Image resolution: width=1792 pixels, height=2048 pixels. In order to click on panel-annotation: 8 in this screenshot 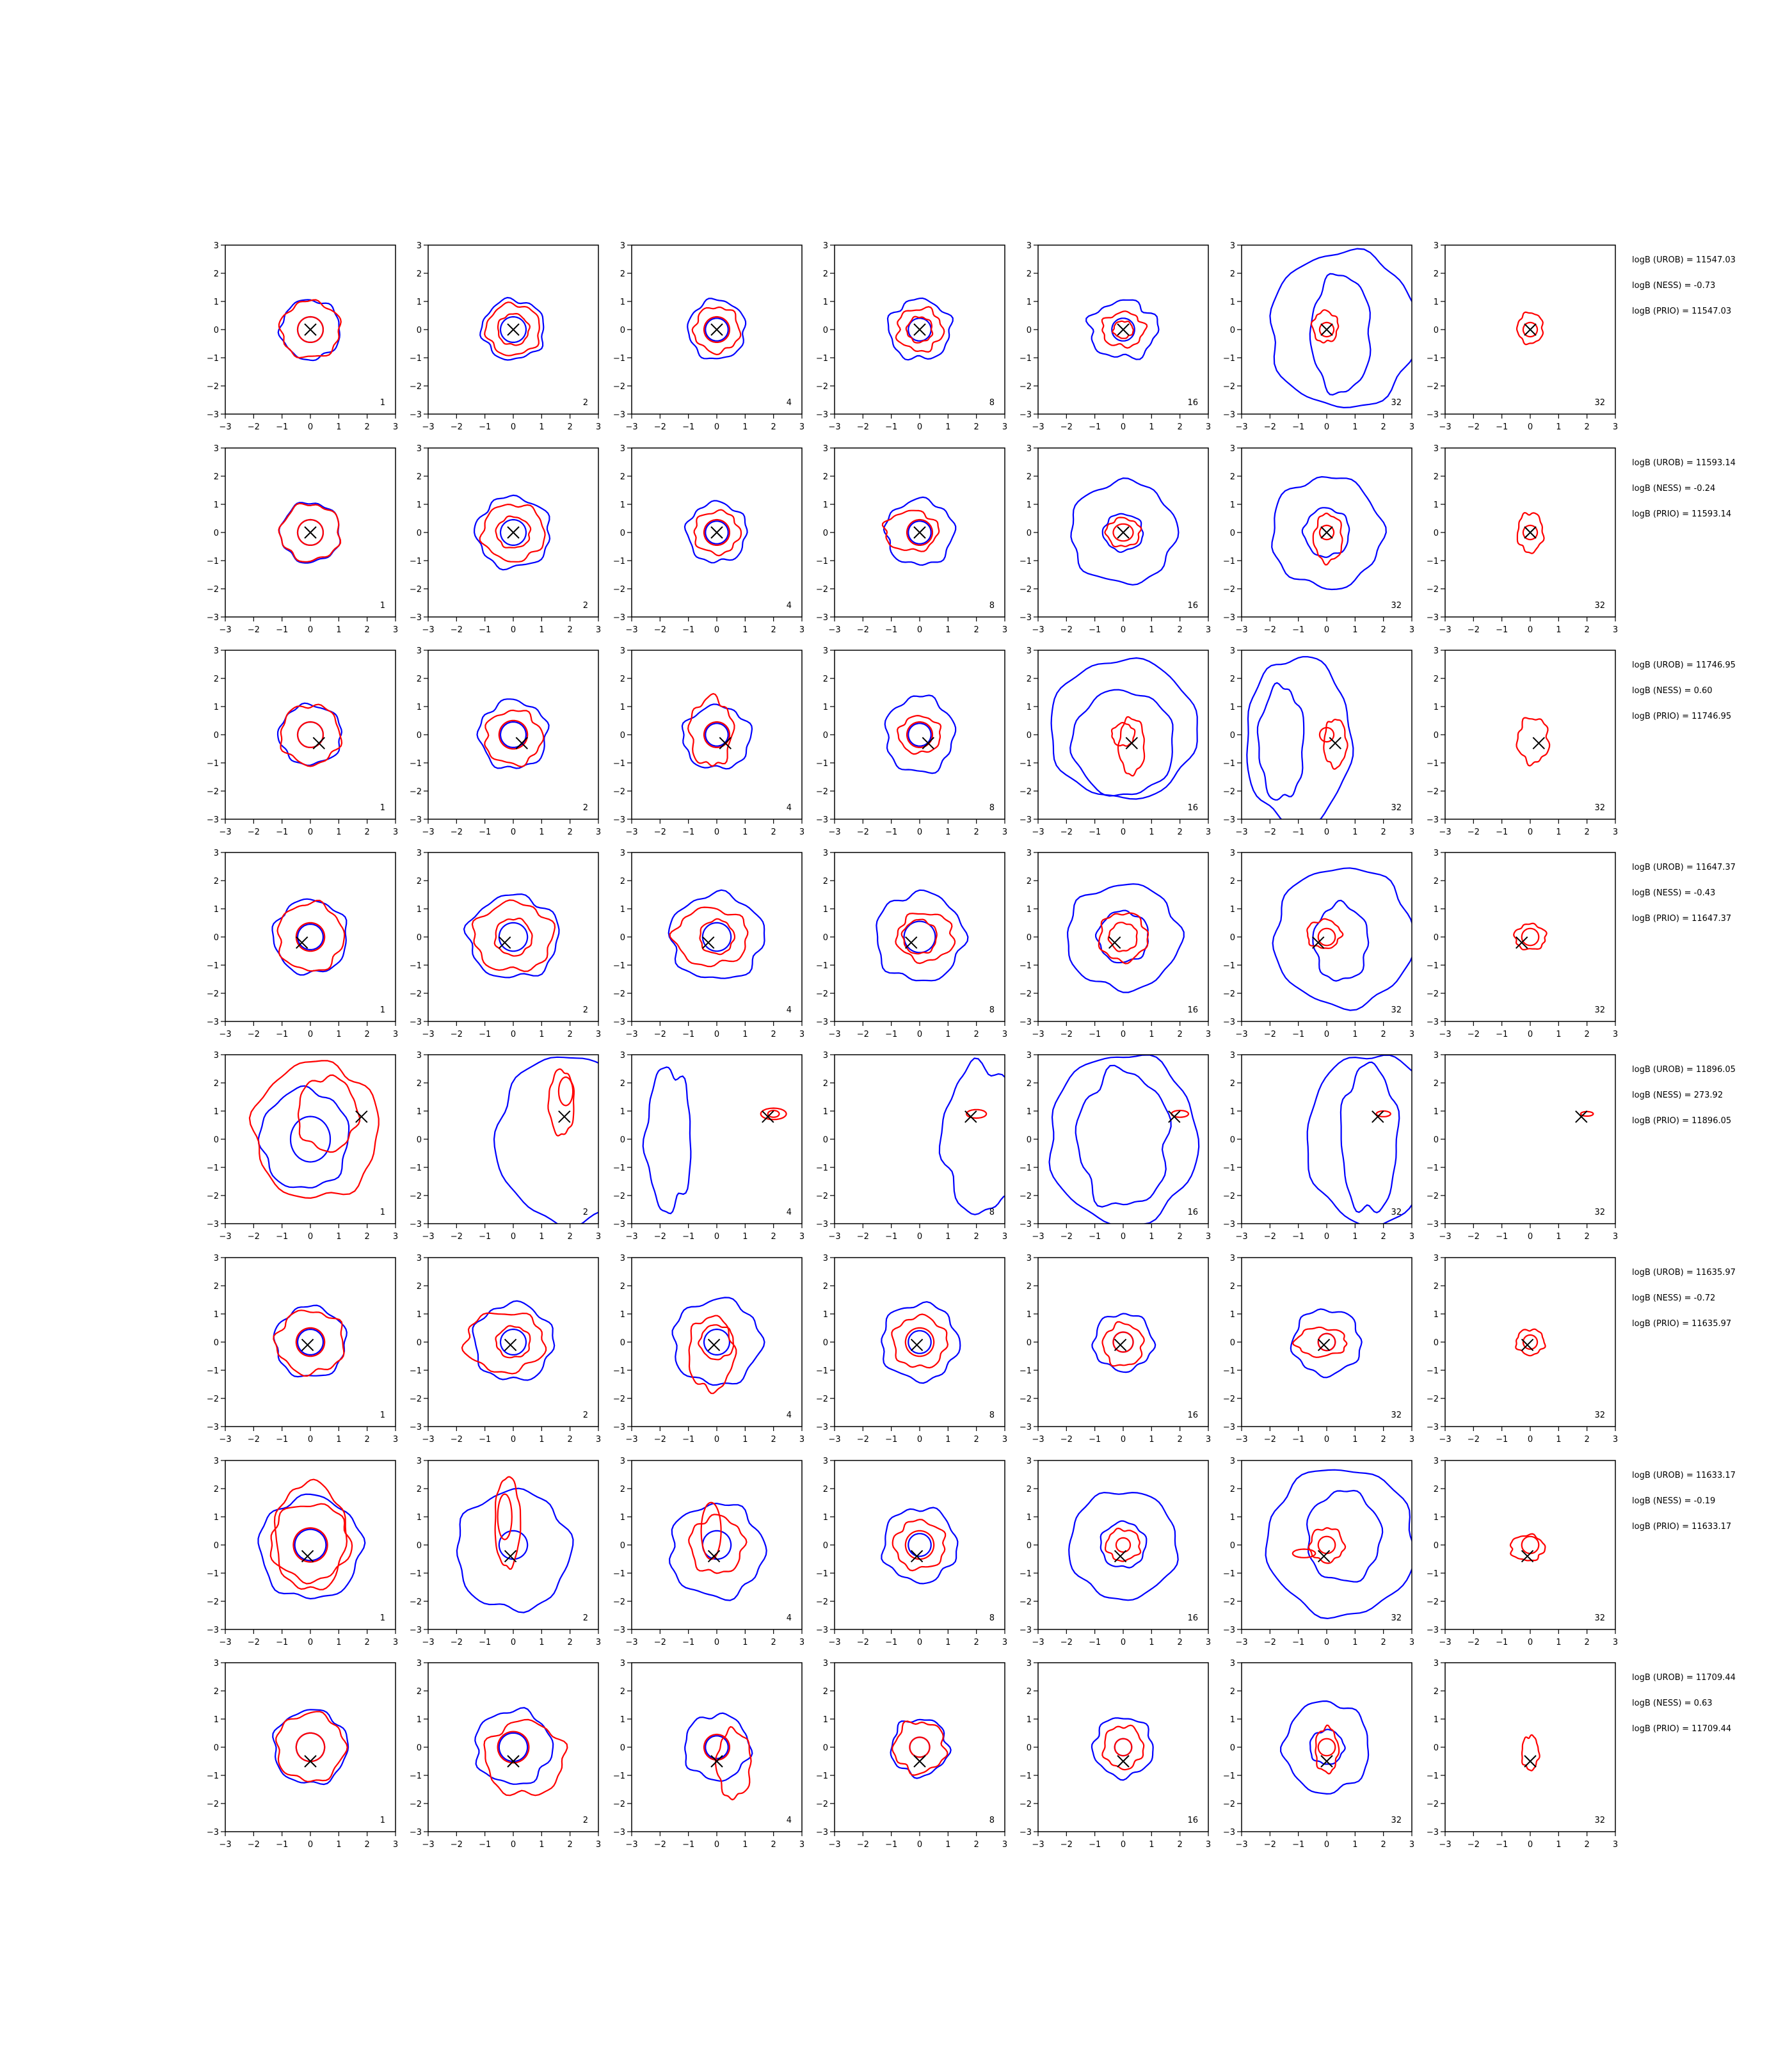, I will do `click(992, 606)`.